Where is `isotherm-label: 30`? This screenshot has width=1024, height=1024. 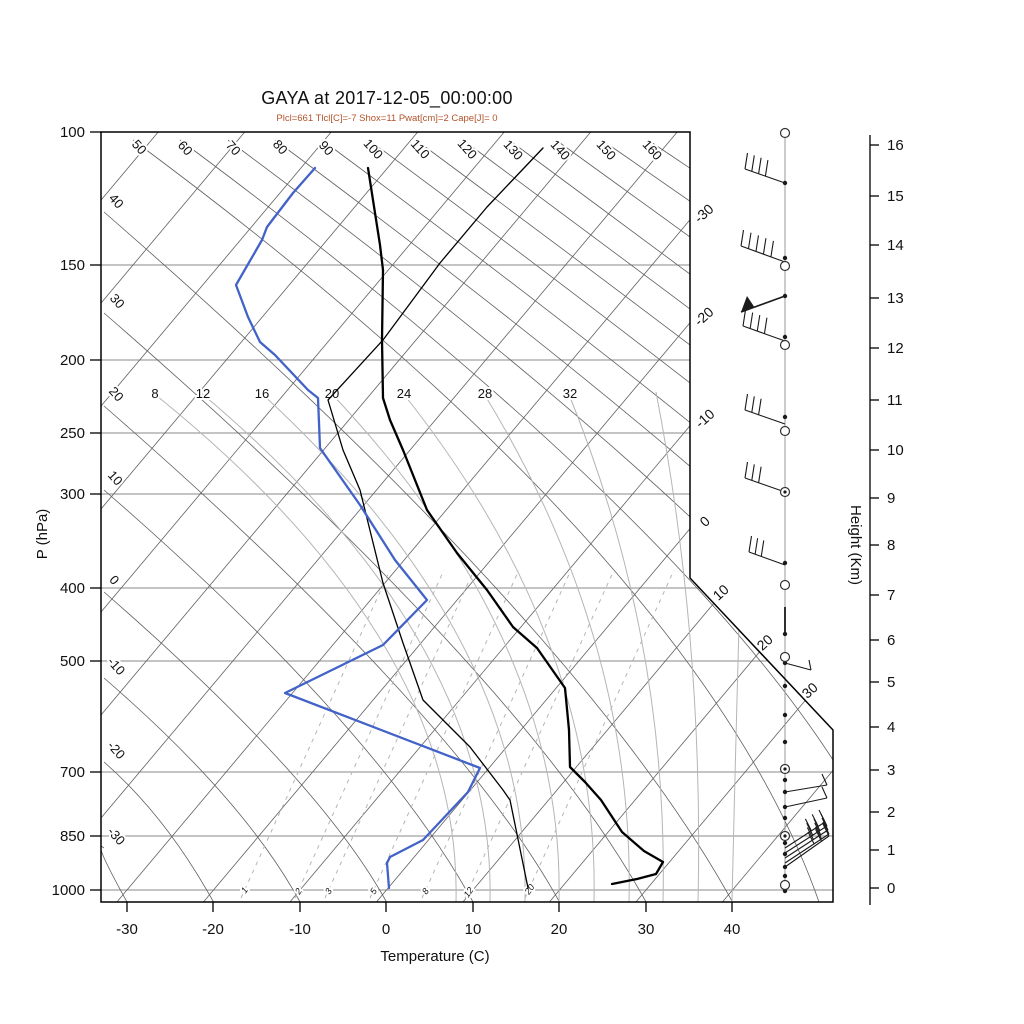
isotherm-label: 30 is located at coordinates (810, 690).